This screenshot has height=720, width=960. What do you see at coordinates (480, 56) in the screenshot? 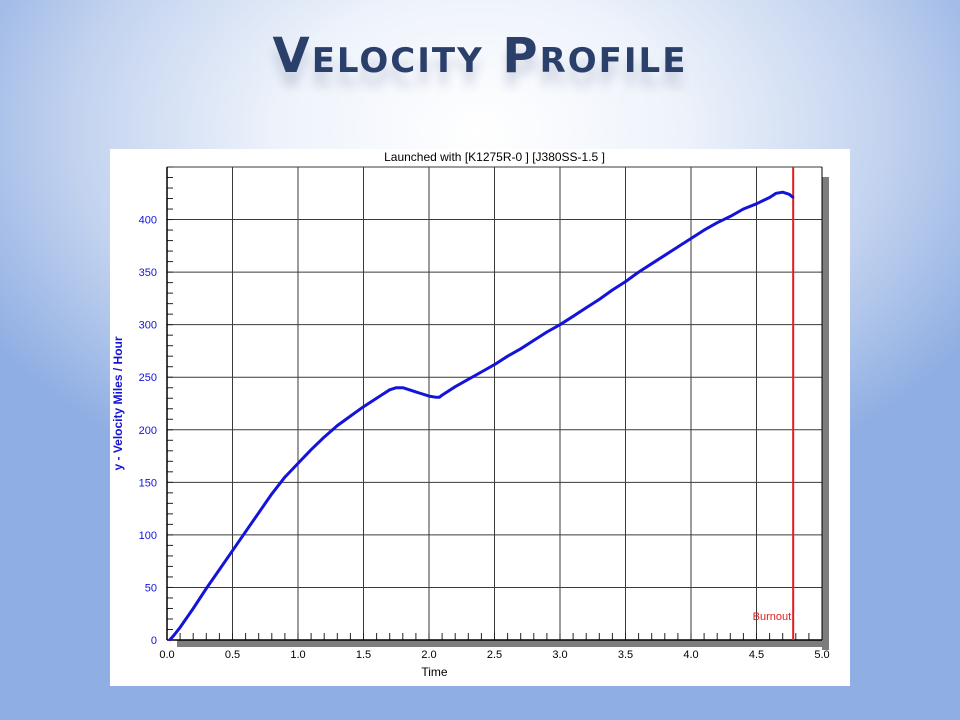
I see `slide-title: Velocity Profile` at bounding box center [480, 56].